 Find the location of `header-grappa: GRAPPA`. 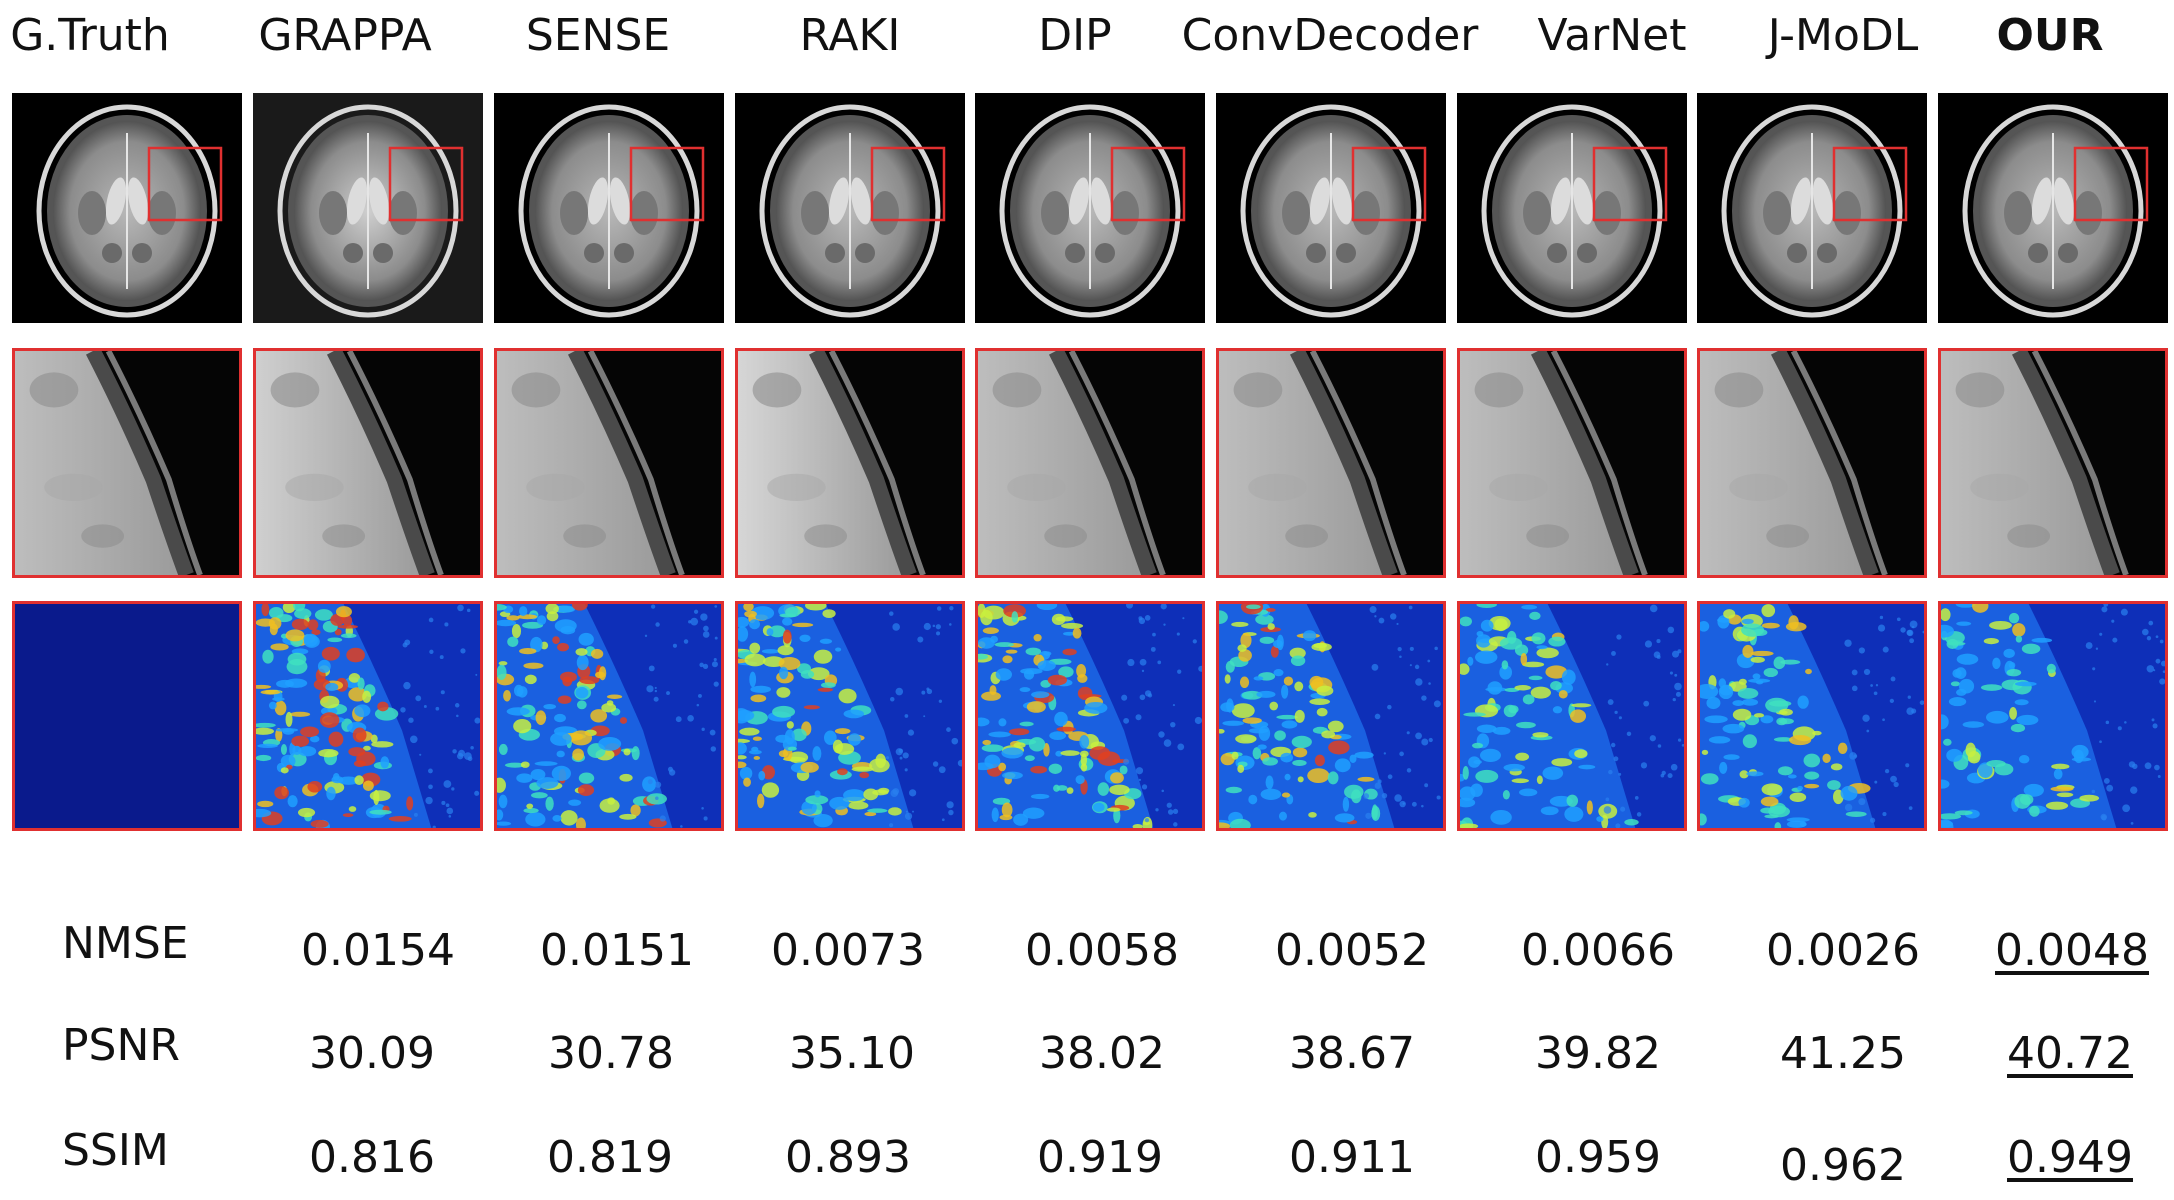

header-grappa: GRAPPA is located at coordinates (345, 35).